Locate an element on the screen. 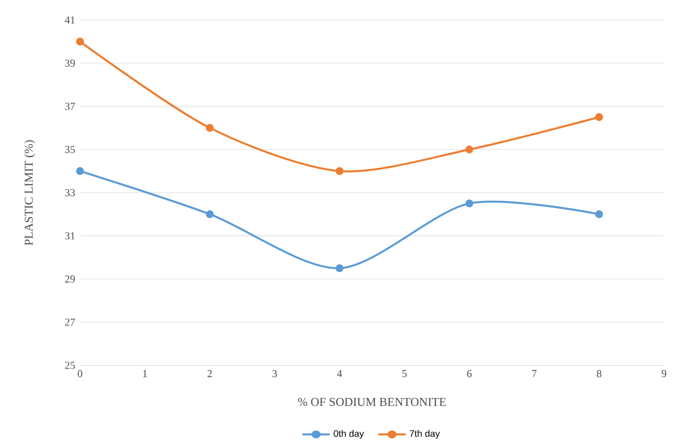 The width and height of the screenshot is (688, 448). y-tick-label: 39 is located at coordinates (70, 63).